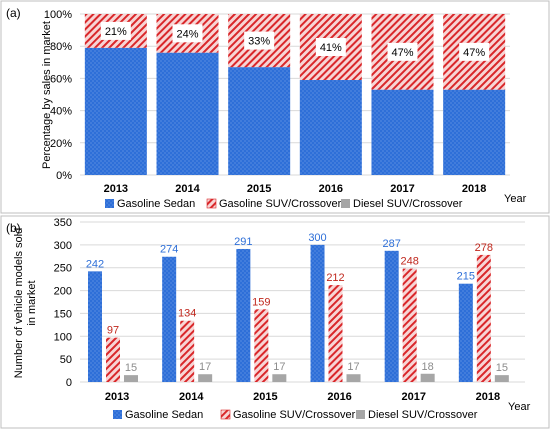 The height and width of the screenshot is (430, 550). Describe the element at coordinates (402, 189) in the screenshot. I see `panel-a-xtick-label: 2017` at that location.